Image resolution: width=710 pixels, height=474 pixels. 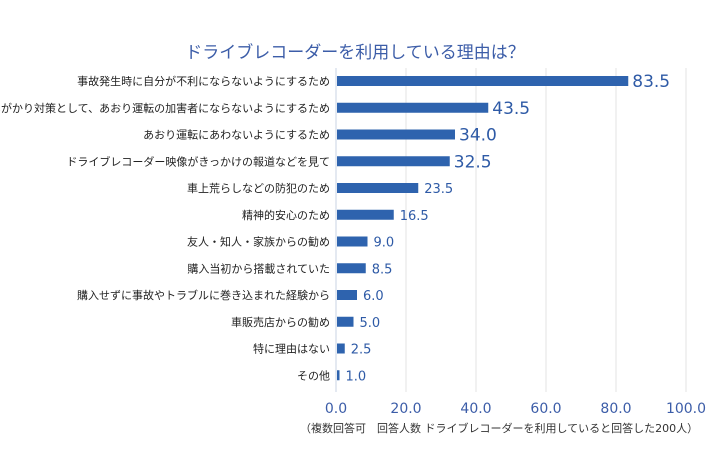 What do you see at coordinates (198, 161) in the screenshot?
I see `category-label: ドライブレコーダー映像がきっかけの報道などを見て` at bounding box center [198, 161].